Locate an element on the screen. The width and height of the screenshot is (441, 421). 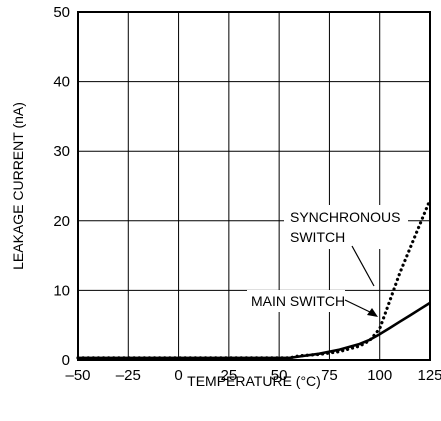
main-switch-label: MAIN SWITCH is located at coordinates (298, 301).